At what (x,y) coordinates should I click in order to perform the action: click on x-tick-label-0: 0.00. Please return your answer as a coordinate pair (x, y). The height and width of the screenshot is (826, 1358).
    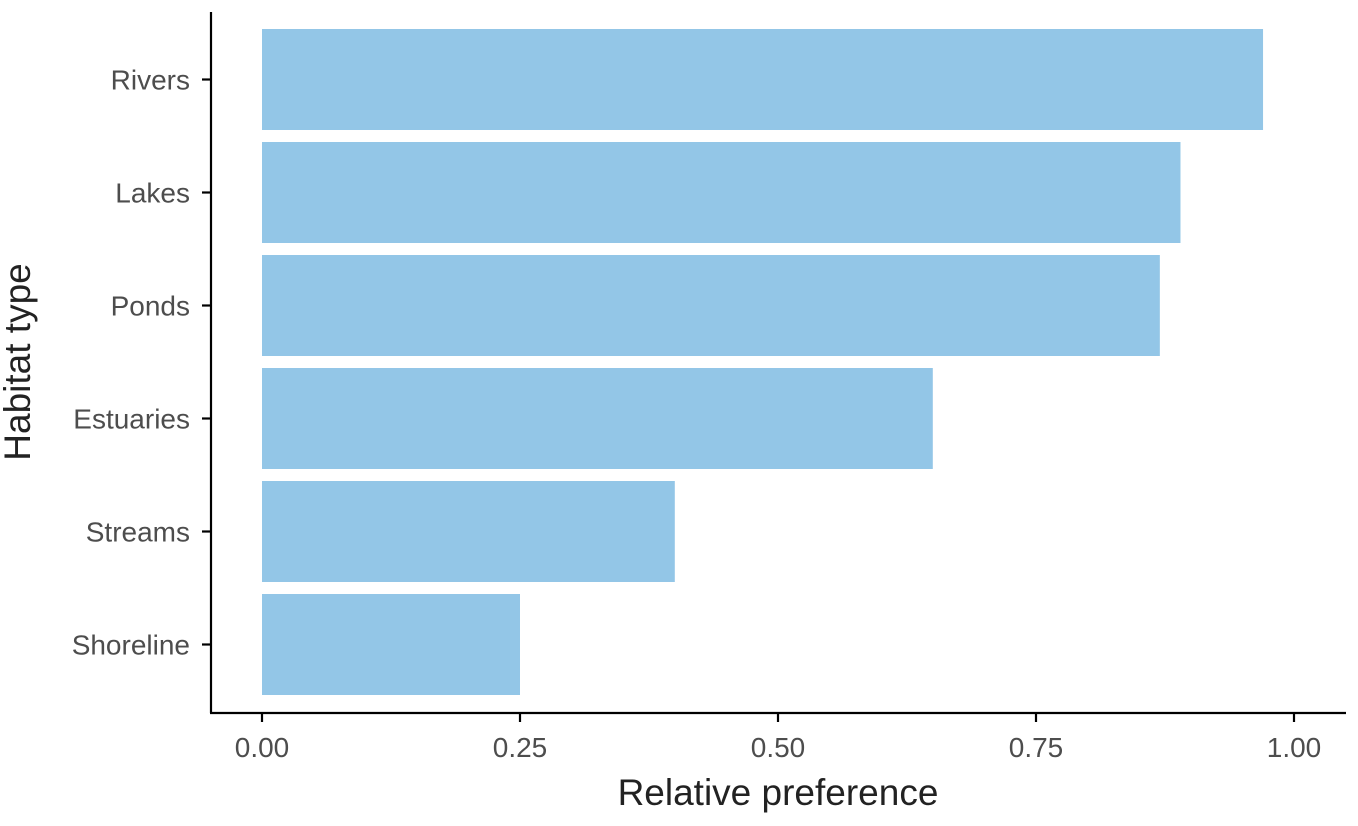
    Looking at the image, I should click on (262, 747).